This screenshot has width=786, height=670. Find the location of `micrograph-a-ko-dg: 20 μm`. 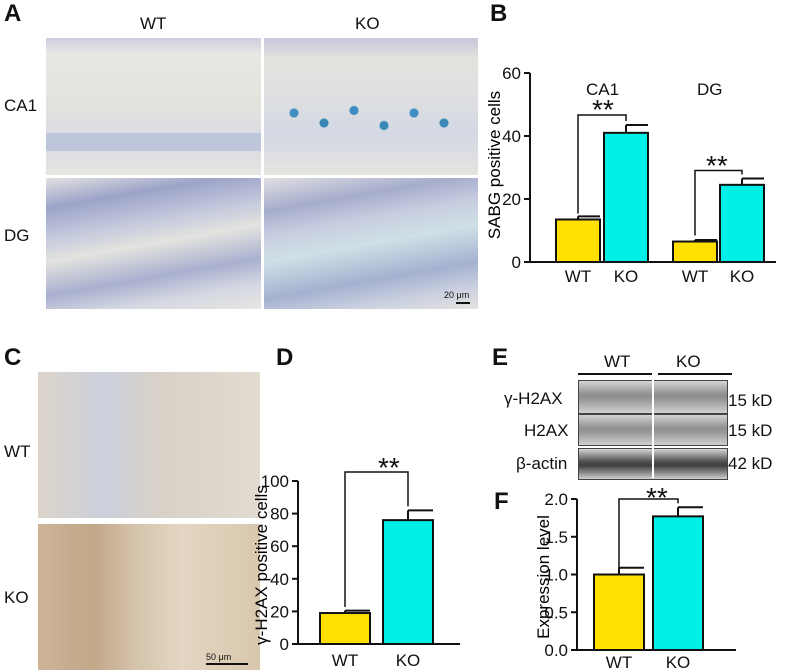

micrograph-a-ko-dg: 20 μm is located at coordinates (371, 243).